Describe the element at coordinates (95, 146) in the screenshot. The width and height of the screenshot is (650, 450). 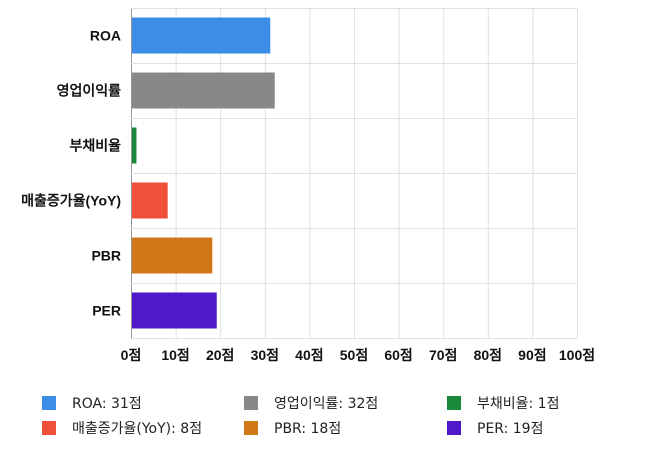
I see `category-label: 부채비율` at that location.